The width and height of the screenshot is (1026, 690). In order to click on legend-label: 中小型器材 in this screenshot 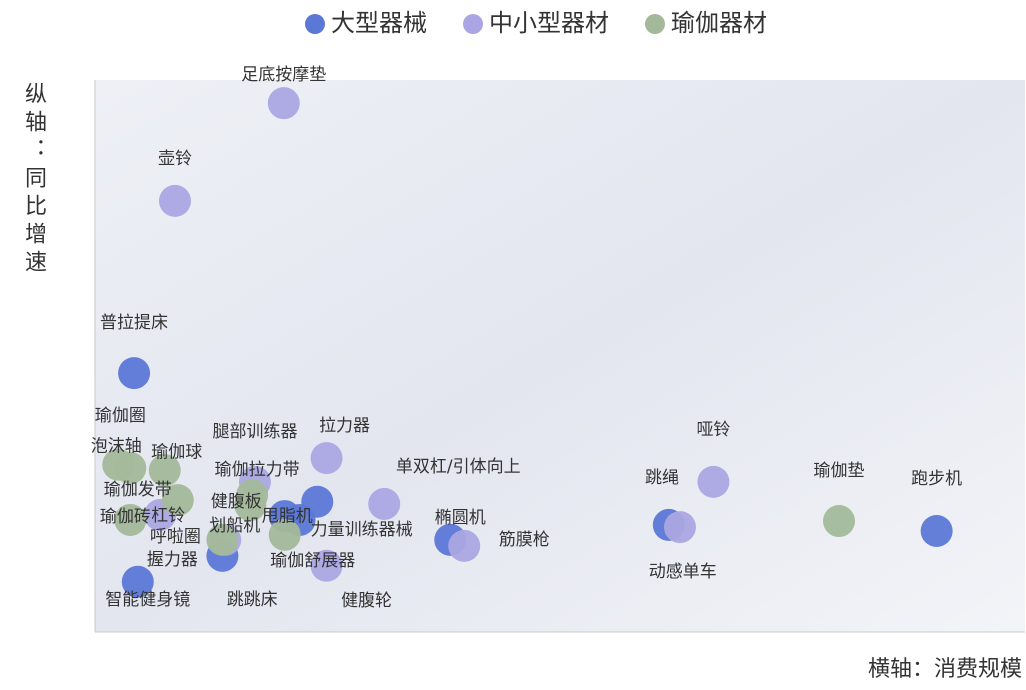, I will do `click(549, 23)`.